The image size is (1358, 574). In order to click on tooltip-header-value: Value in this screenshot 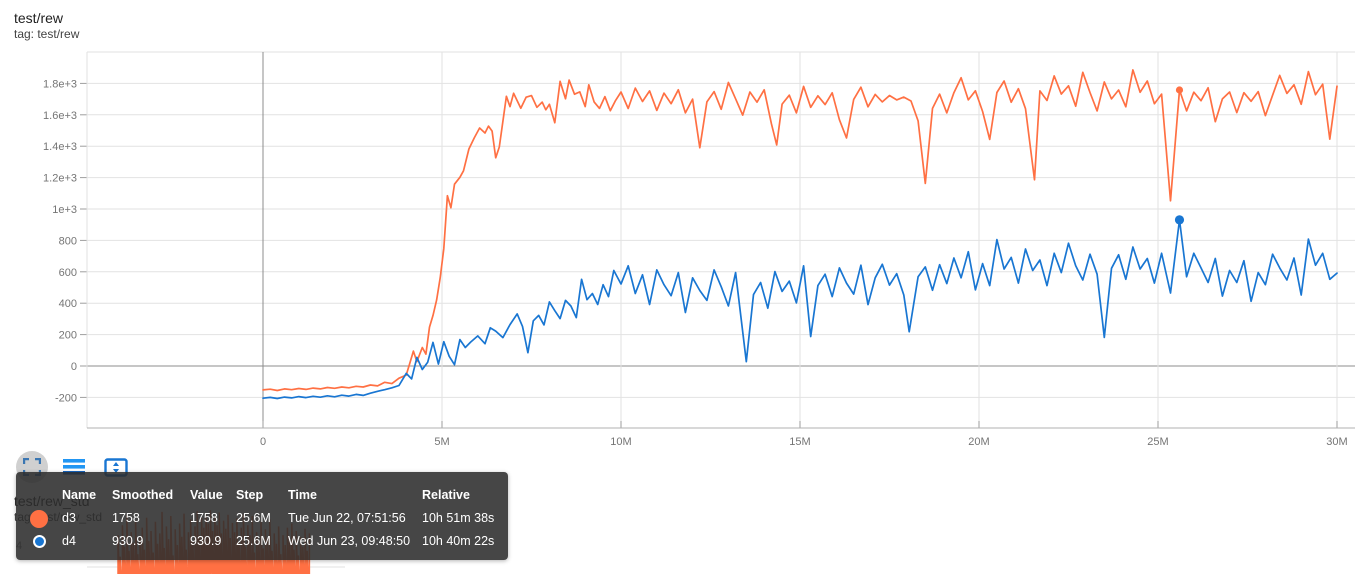, I will do `click(206, 495)`.